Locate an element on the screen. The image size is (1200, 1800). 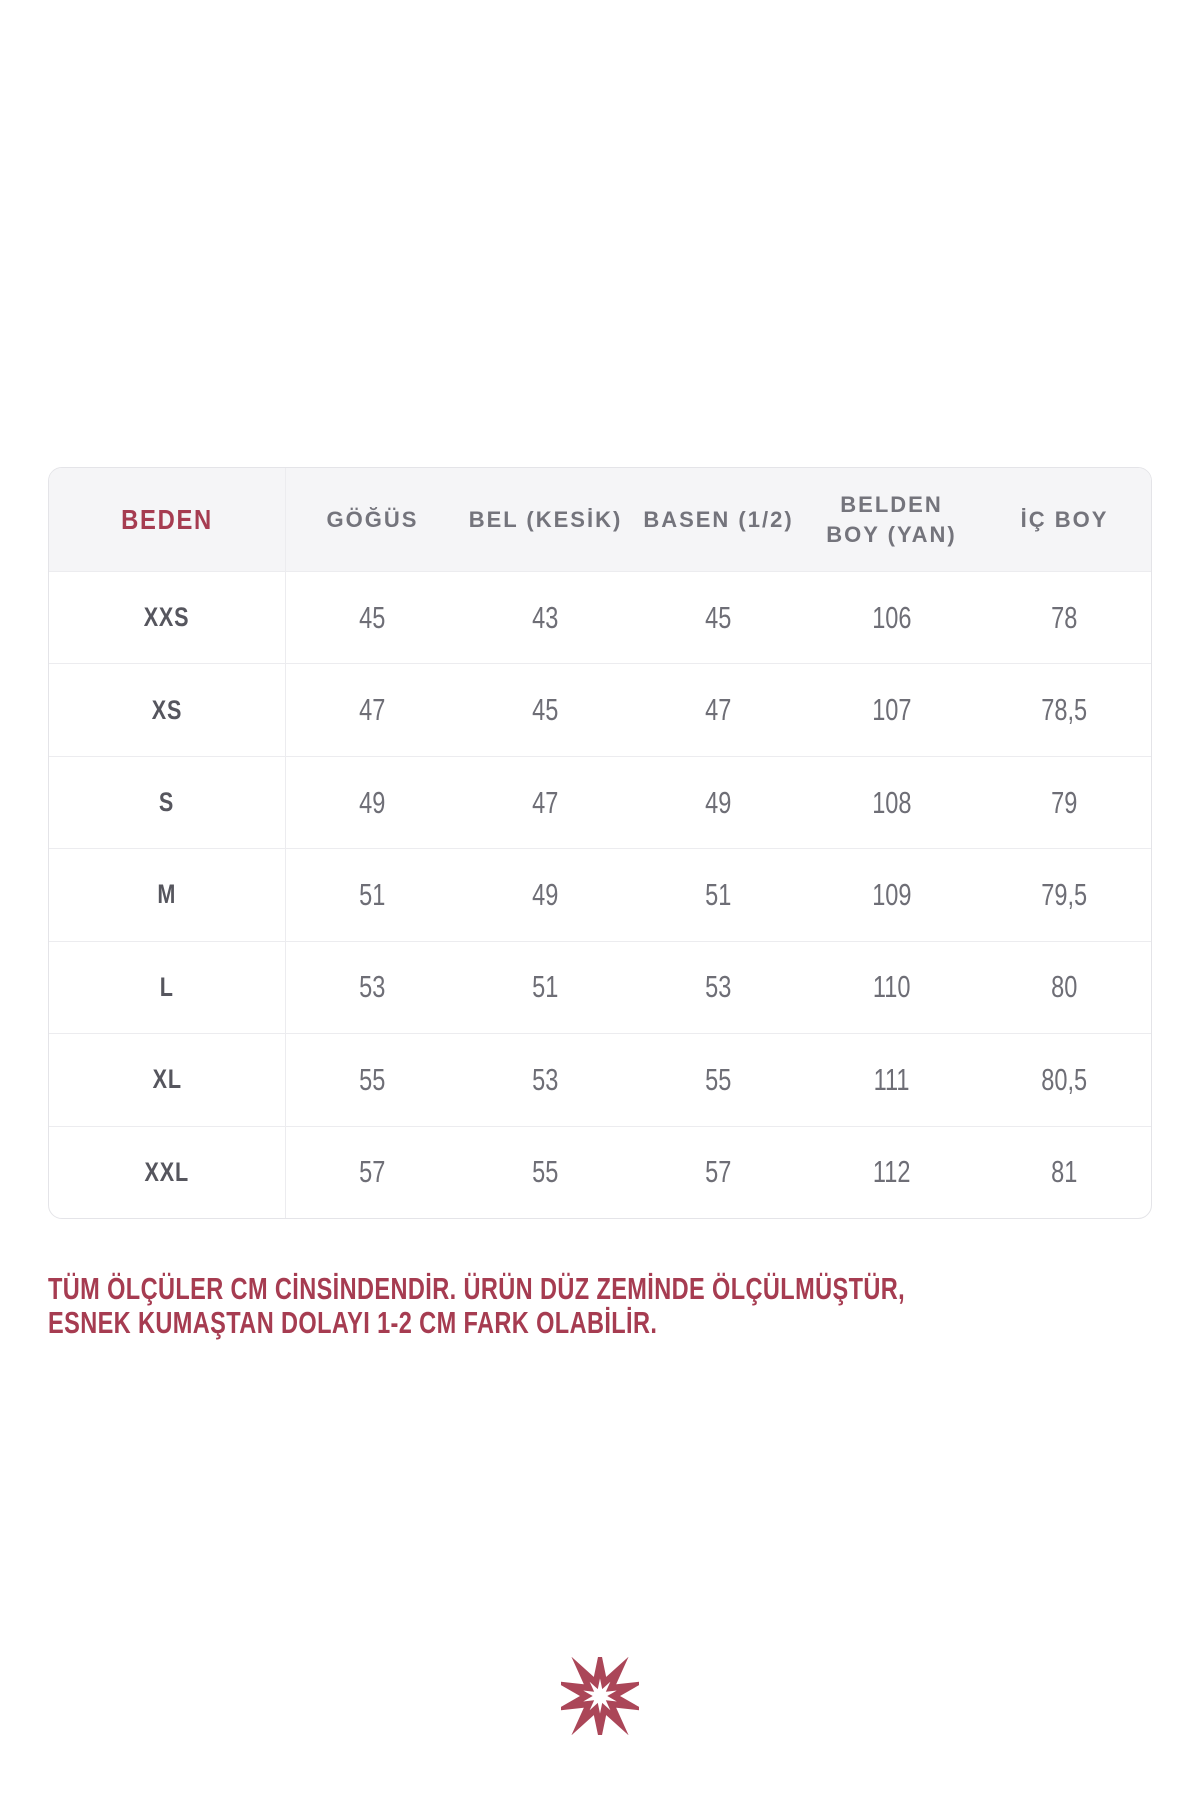
table-row: L 53 51 53 110 80 is located at coordinates (600, 988).